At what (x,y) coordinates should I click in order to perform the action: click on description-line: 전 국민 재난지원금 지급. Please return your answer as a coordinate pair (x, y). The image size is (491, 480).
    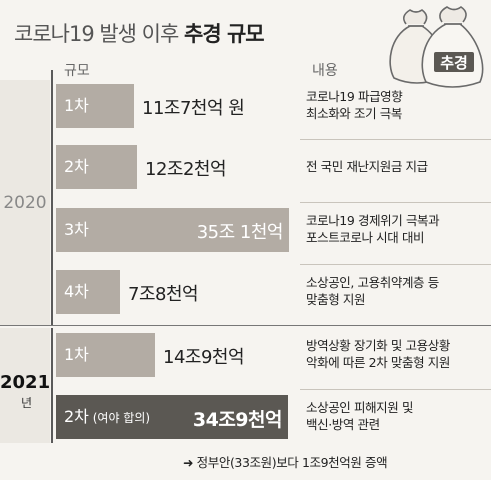
    Looking at the image, I should click on (367, 166).